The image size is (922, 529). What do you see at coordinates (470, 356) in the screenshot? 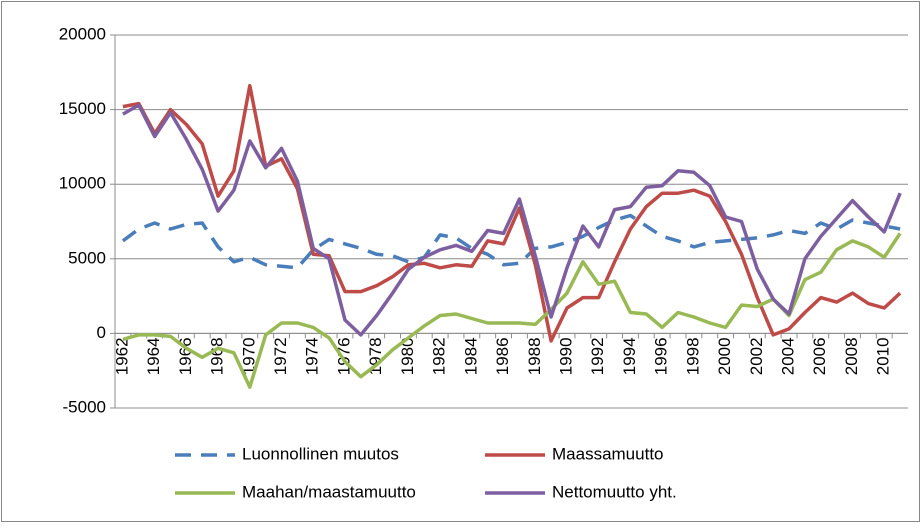
I see `x-tick-label: 1984` at bounding box center [470, 356].